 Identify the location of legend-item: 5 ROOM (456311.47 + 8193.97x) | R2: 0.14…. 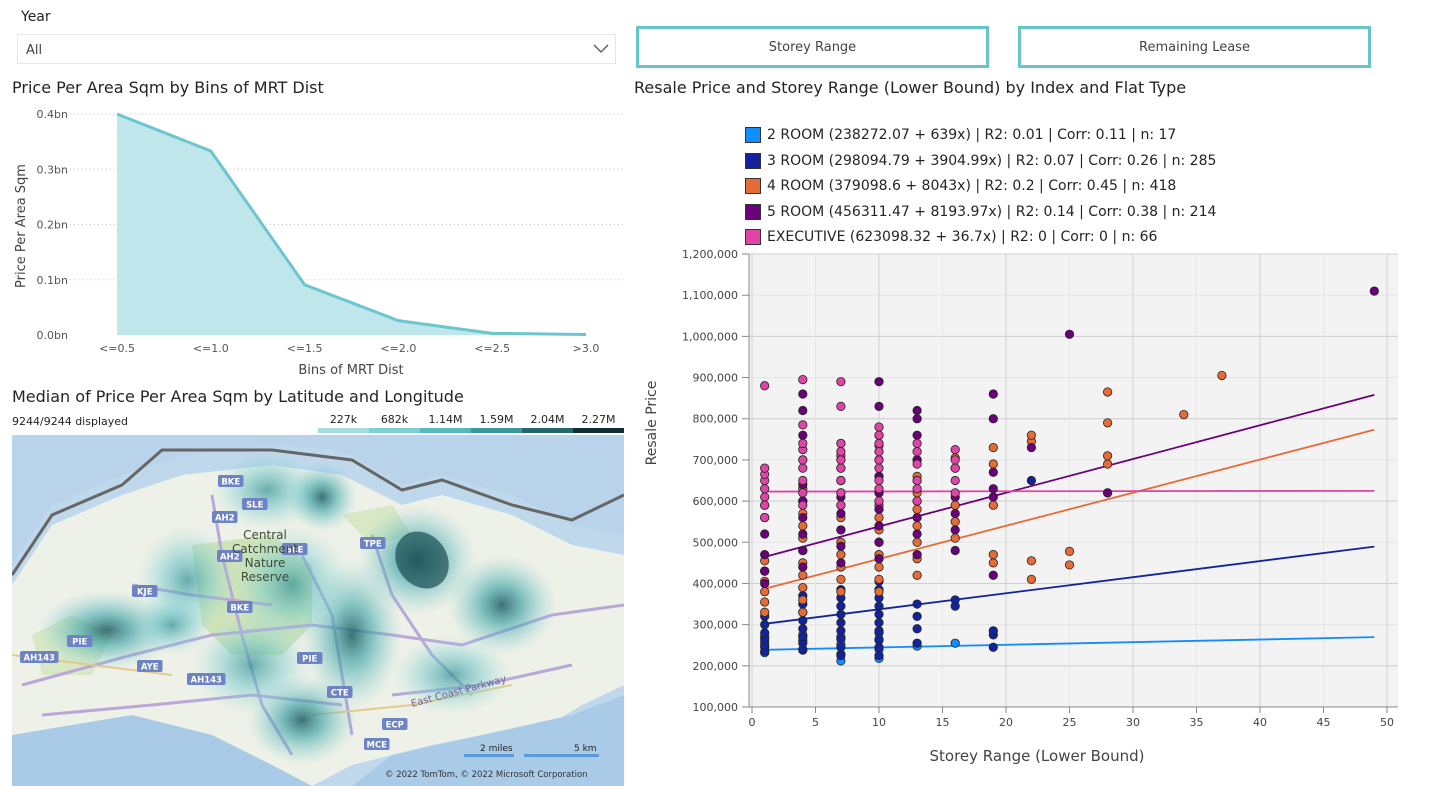
(980, 212).